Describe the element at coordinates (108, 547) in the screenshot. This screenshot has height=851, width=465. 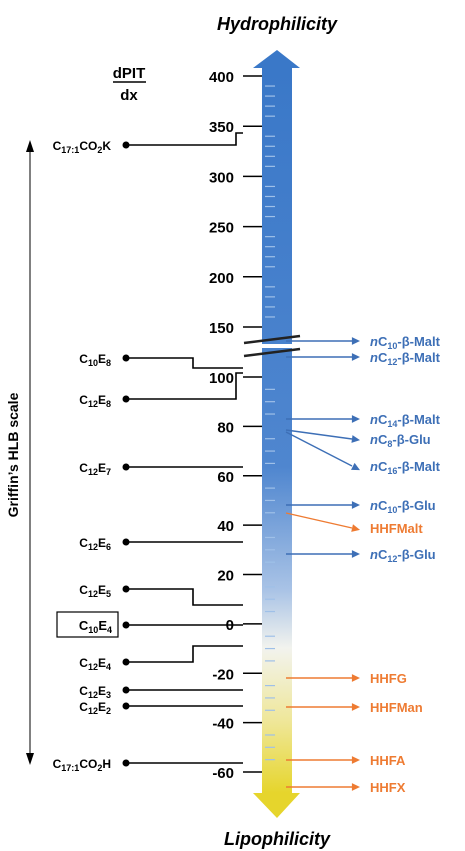
I see `label-part: 6` at that location.